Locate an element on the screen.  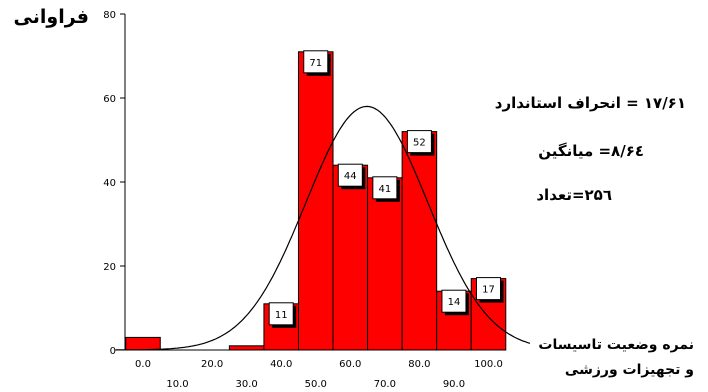
bar-value-label: 14 is located at coordinates (455, 302).